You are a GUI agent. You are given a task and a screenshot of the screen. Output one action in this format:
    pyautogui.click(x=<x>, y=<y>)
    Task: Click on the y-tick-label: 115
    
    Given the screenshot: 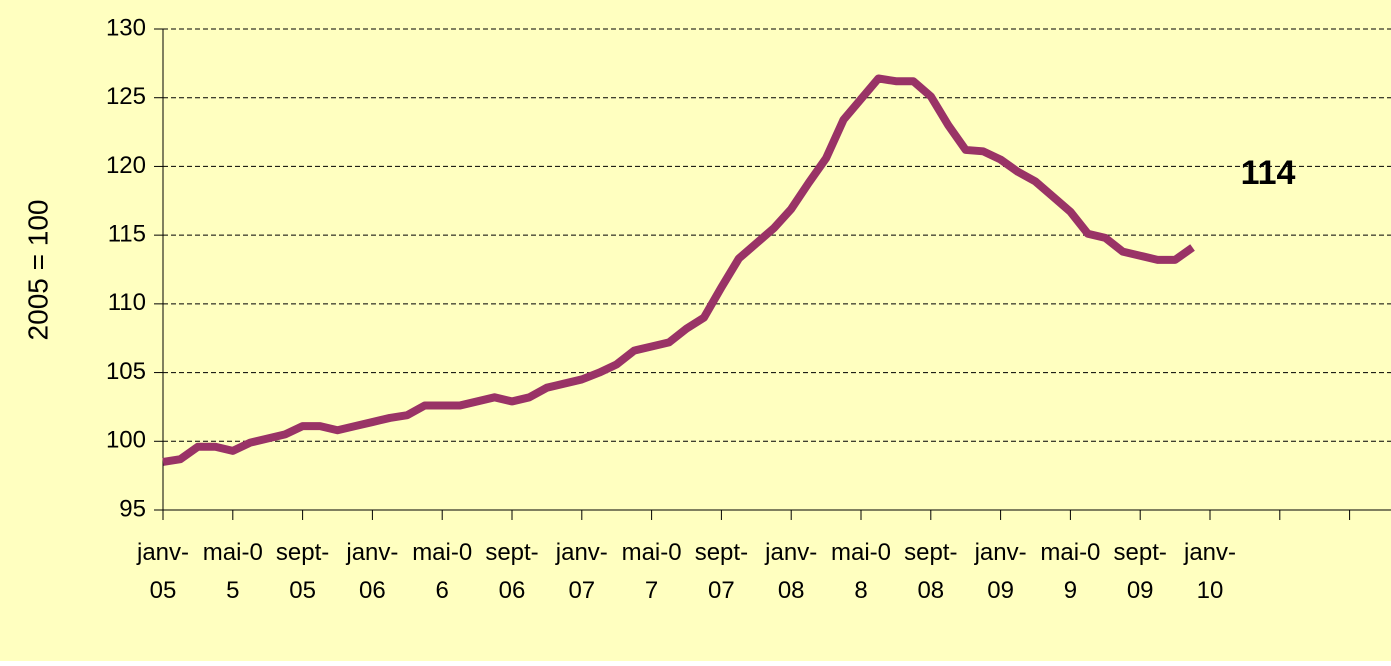 What is the action you would take?
    pyautogui.click(x=127, y=233)
    